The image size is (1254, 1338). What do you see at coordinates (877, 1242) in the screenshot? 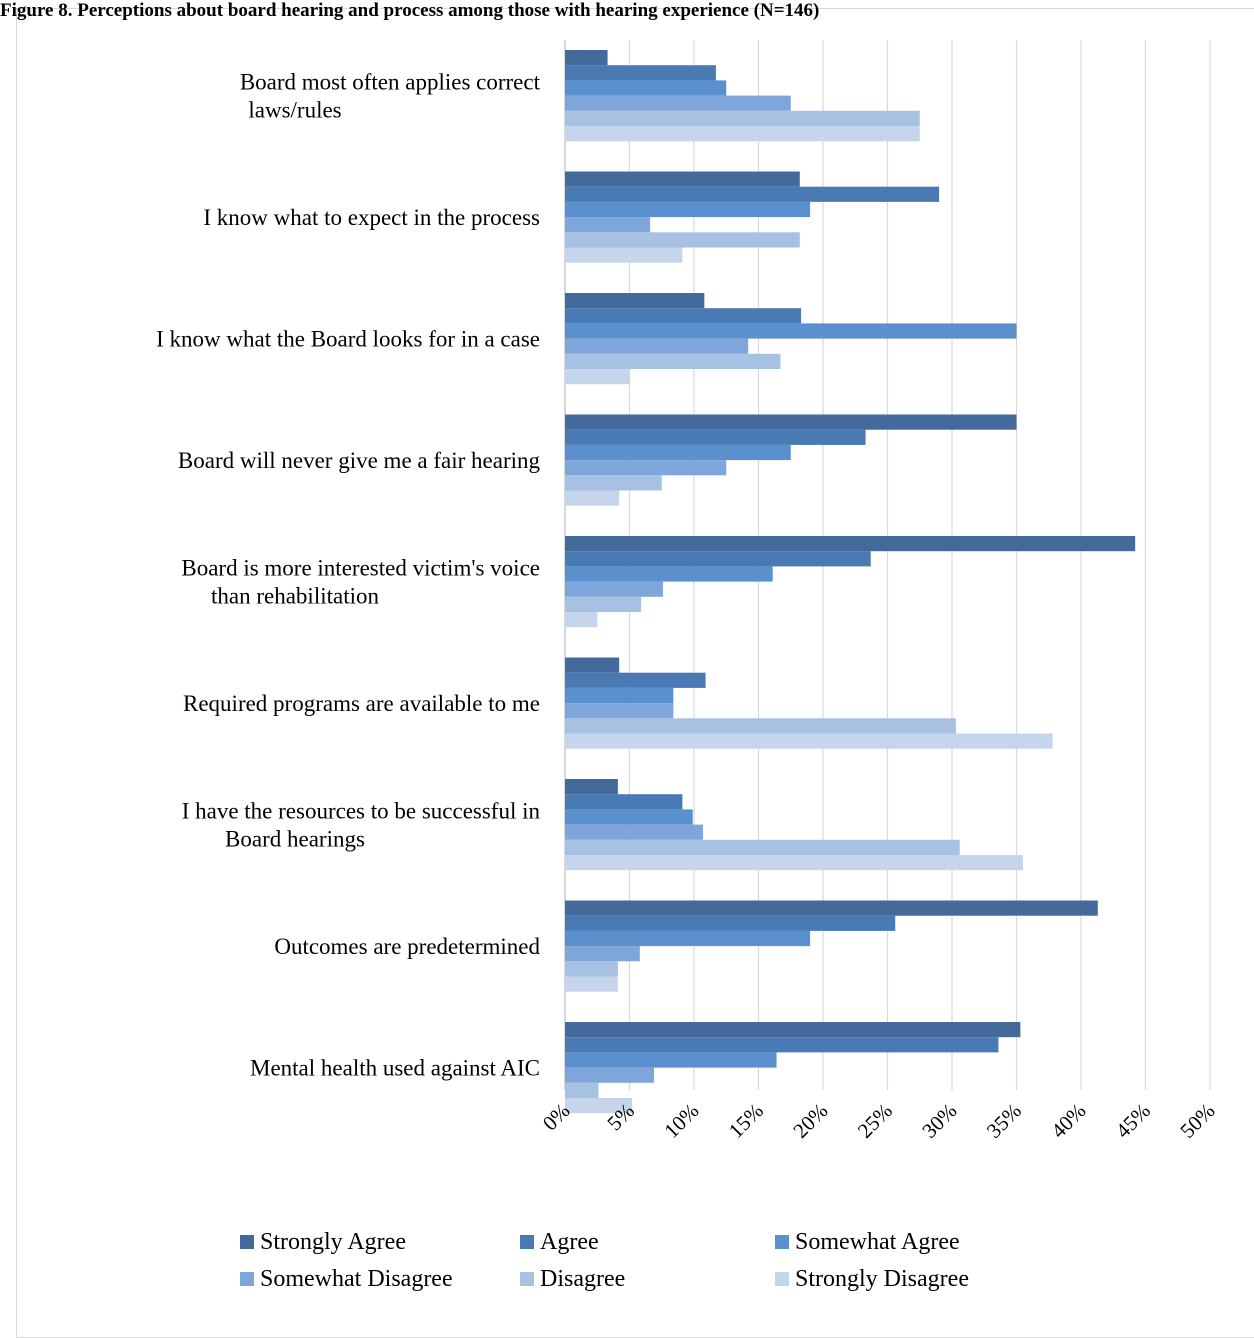
I see `legend-label: Somewhat Agree` at bounding box center [877, 1242].